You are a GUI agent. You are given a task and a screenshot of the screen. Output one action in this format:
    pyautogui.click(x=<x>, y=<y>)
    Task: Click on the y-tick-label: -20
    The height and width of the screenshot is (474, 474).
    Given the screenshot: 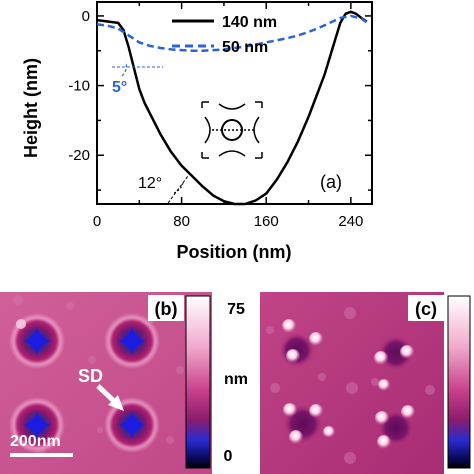 What is the action you would take?
    pyautogui.click(x=79, y=155)
    